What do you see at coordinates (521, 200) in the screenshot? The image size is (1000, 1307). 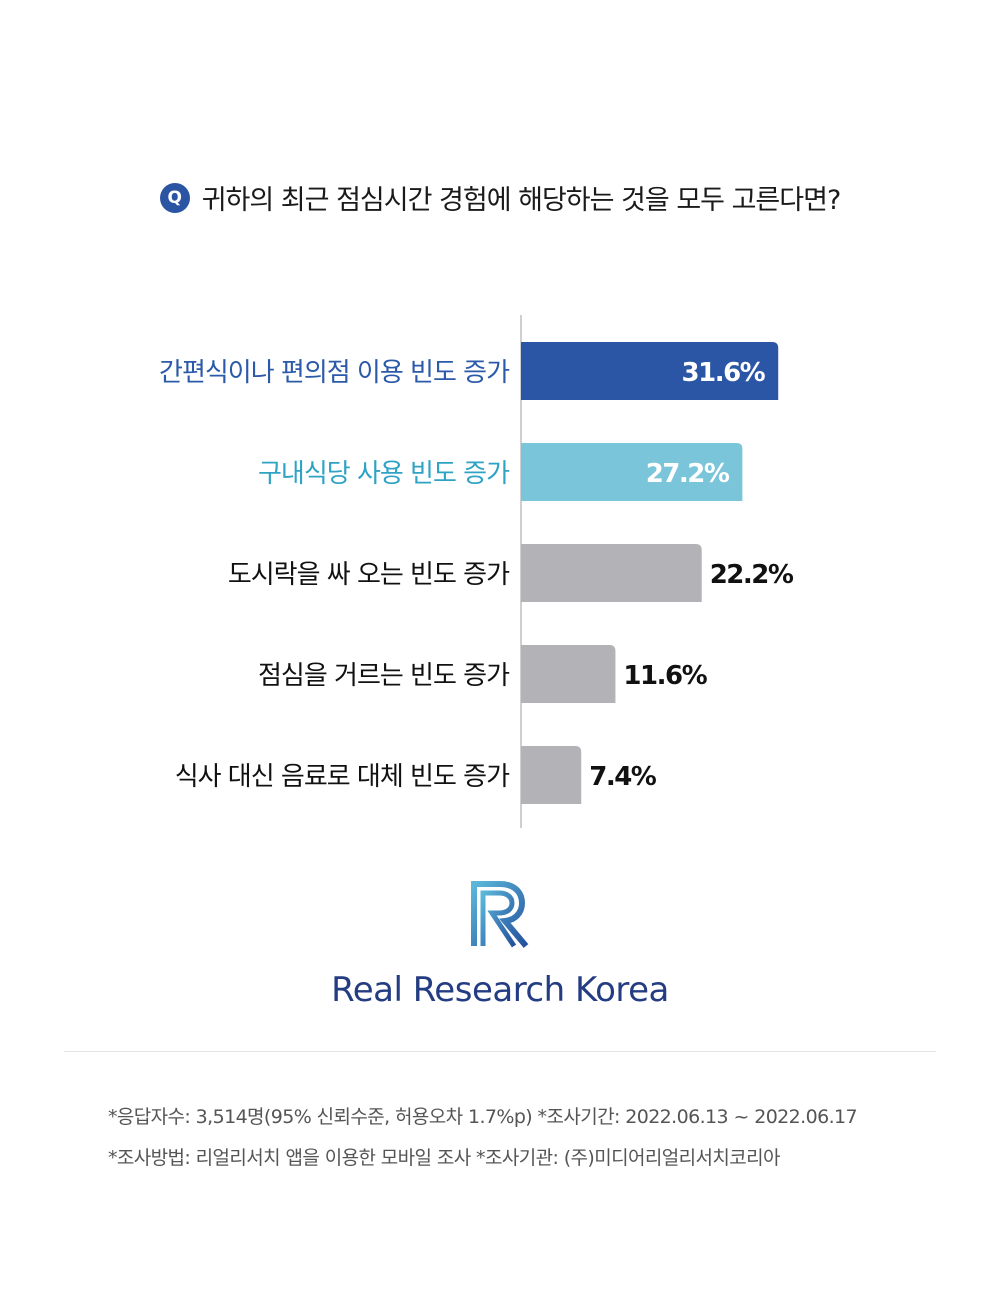 I see `question-text: 귀하의 최근 점심시간 경험에 해당하는 것을 모두 고른다면?` at bounding box center [521, 200].